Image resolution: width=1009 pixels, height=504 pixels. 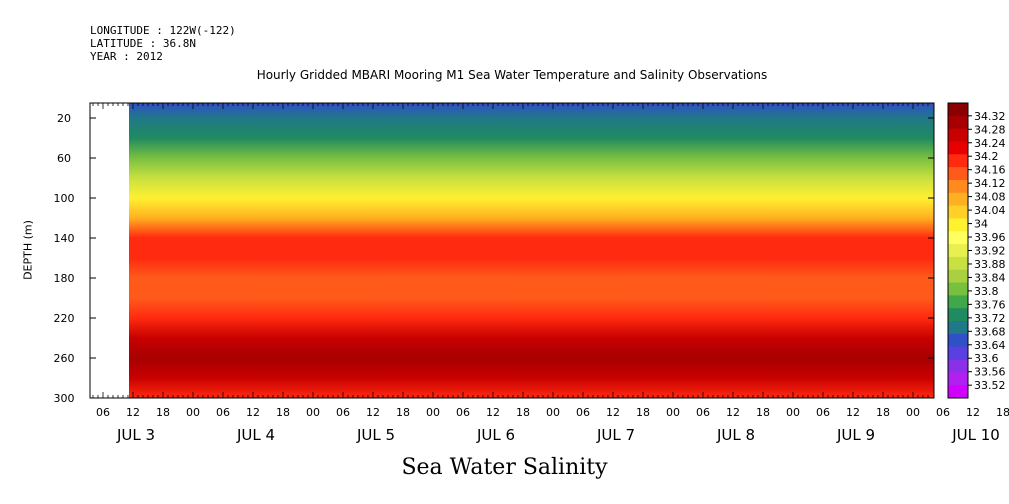 I want to click on longitude-label: LONGITUDE : 122W(-122), so click(x=163, y=30).